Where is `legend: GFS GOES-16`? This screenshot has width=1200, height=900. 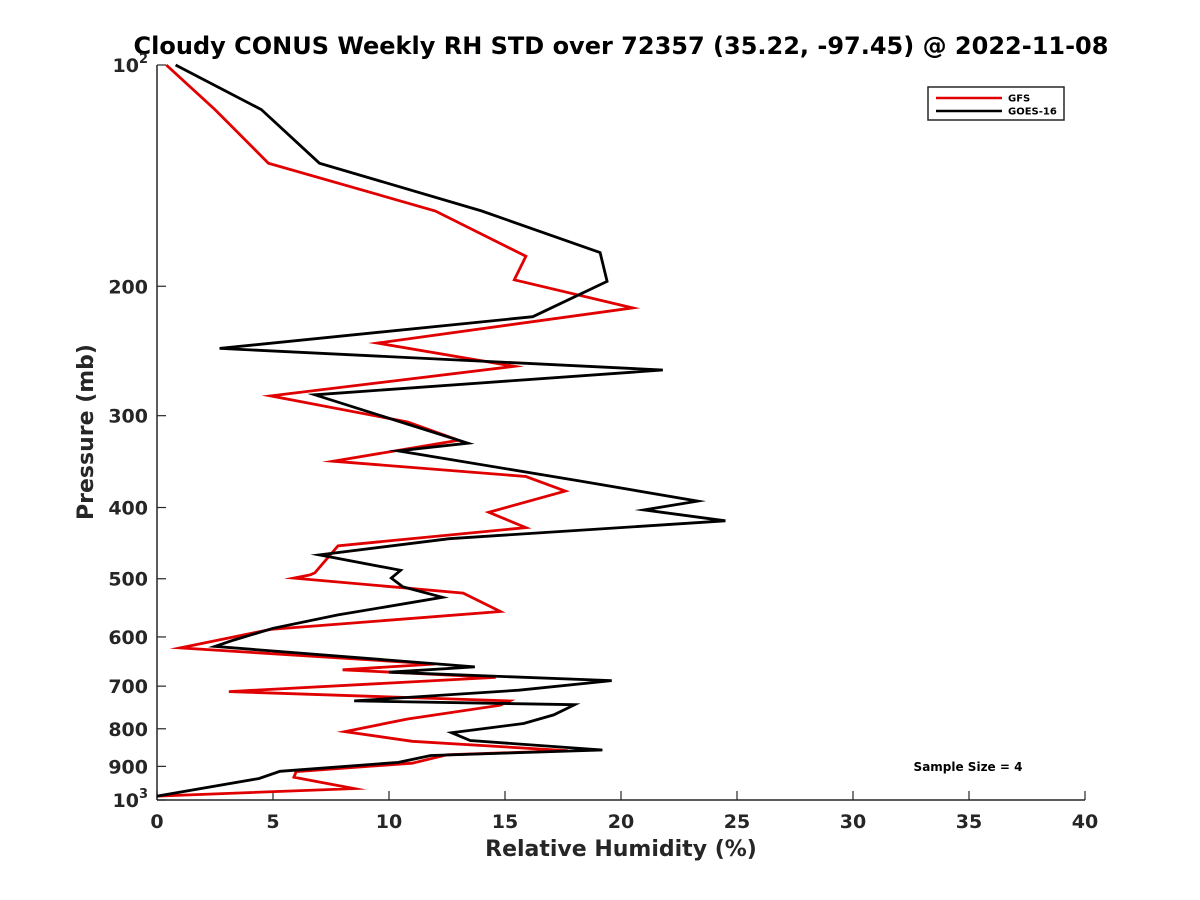 legend: GFS GOES-16 is located at coordinates (996, 103).